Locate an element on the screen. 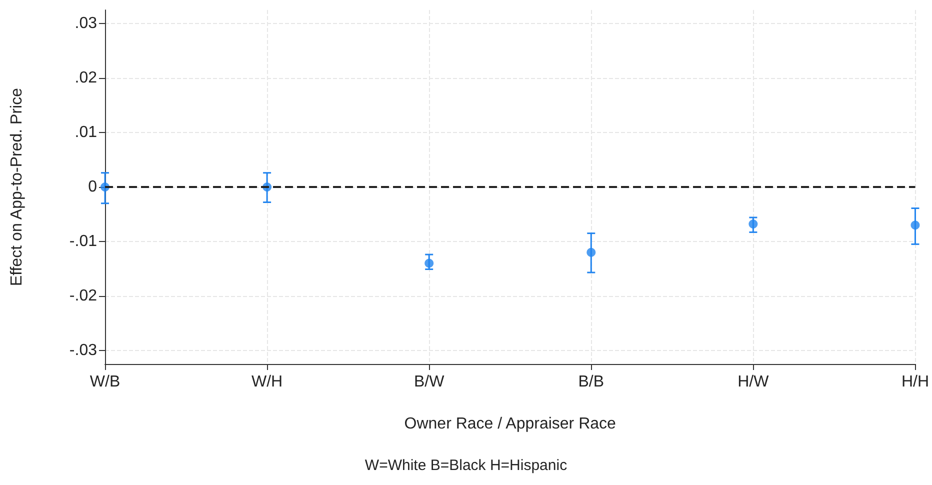 Image resolution: width=932 pixels, height=485 pixels. x-tick-label: B/B is located at coordinates (591, 382).